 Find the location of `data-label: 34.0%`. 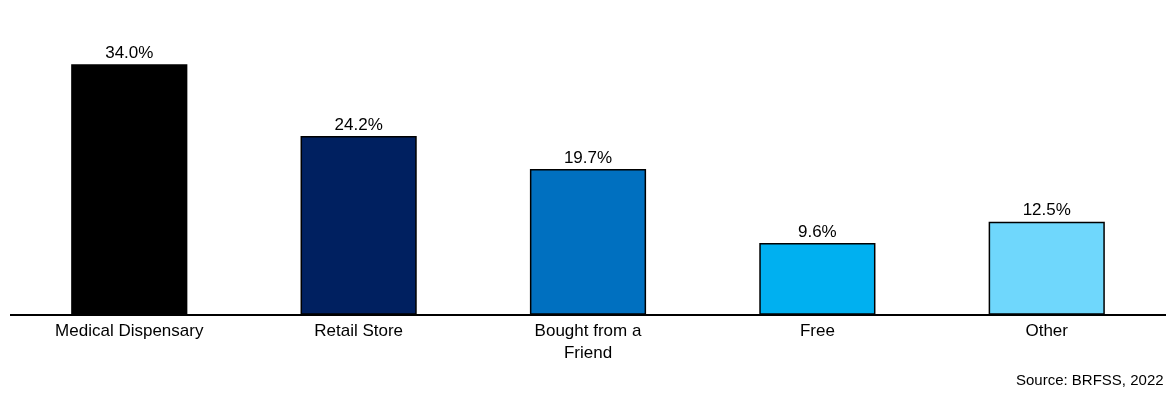

data-label: 34.0% is located at coordinates (129, 52).